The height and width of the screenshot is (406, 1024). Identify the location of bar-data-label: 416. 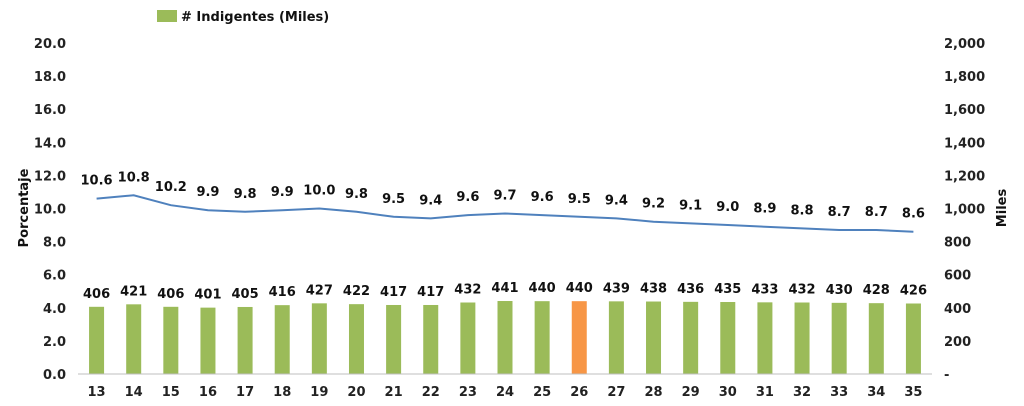
(282, 292).